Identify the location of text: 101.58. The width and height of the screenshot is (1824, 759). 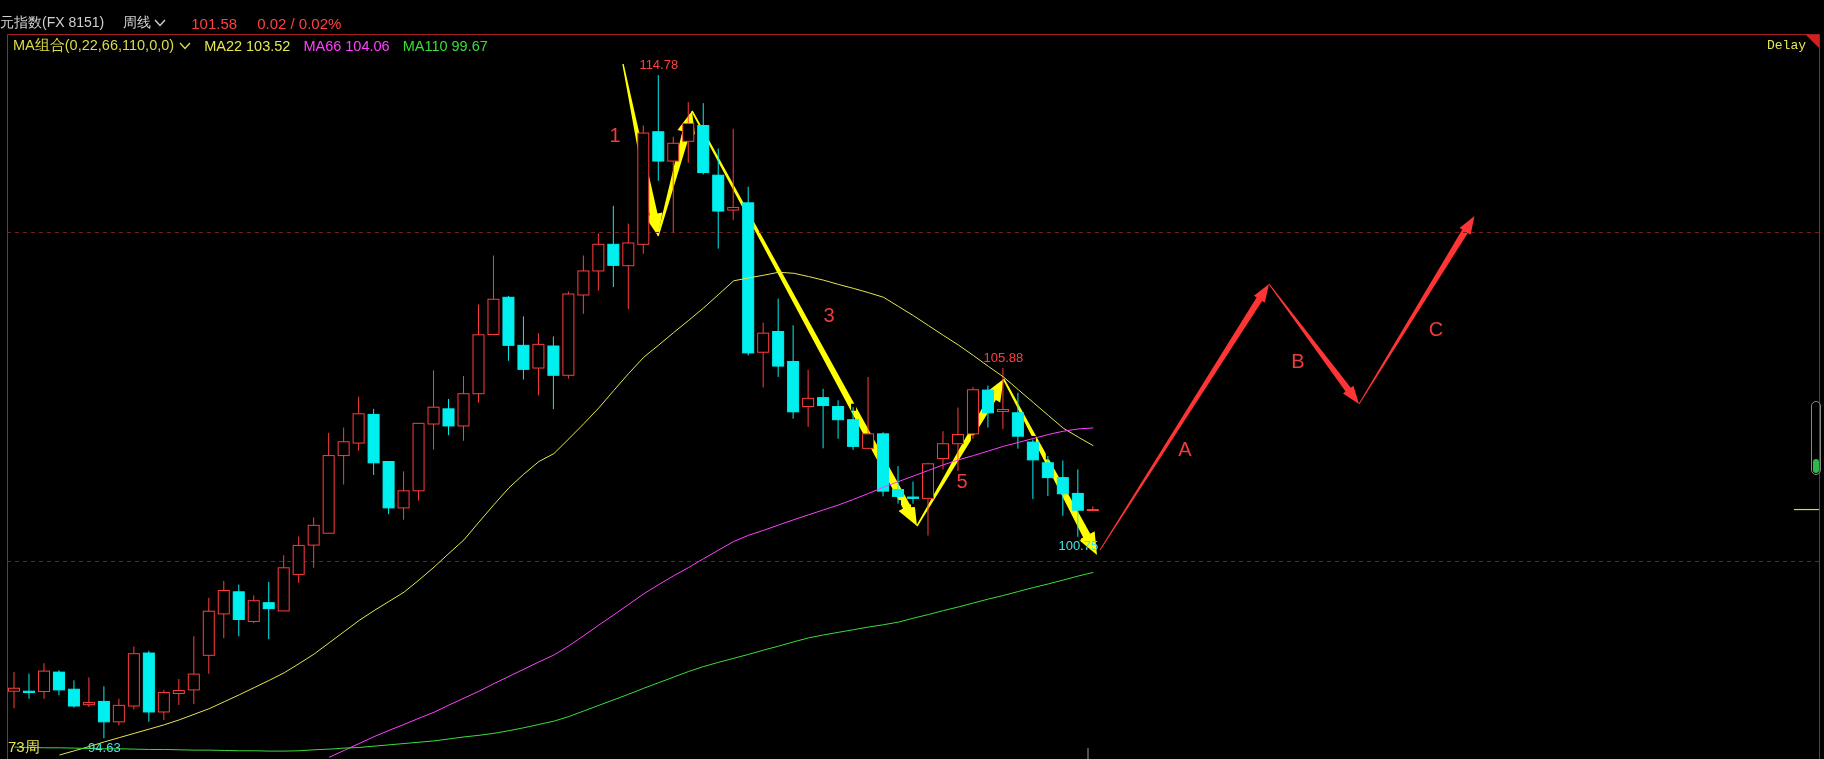
(214, 23).